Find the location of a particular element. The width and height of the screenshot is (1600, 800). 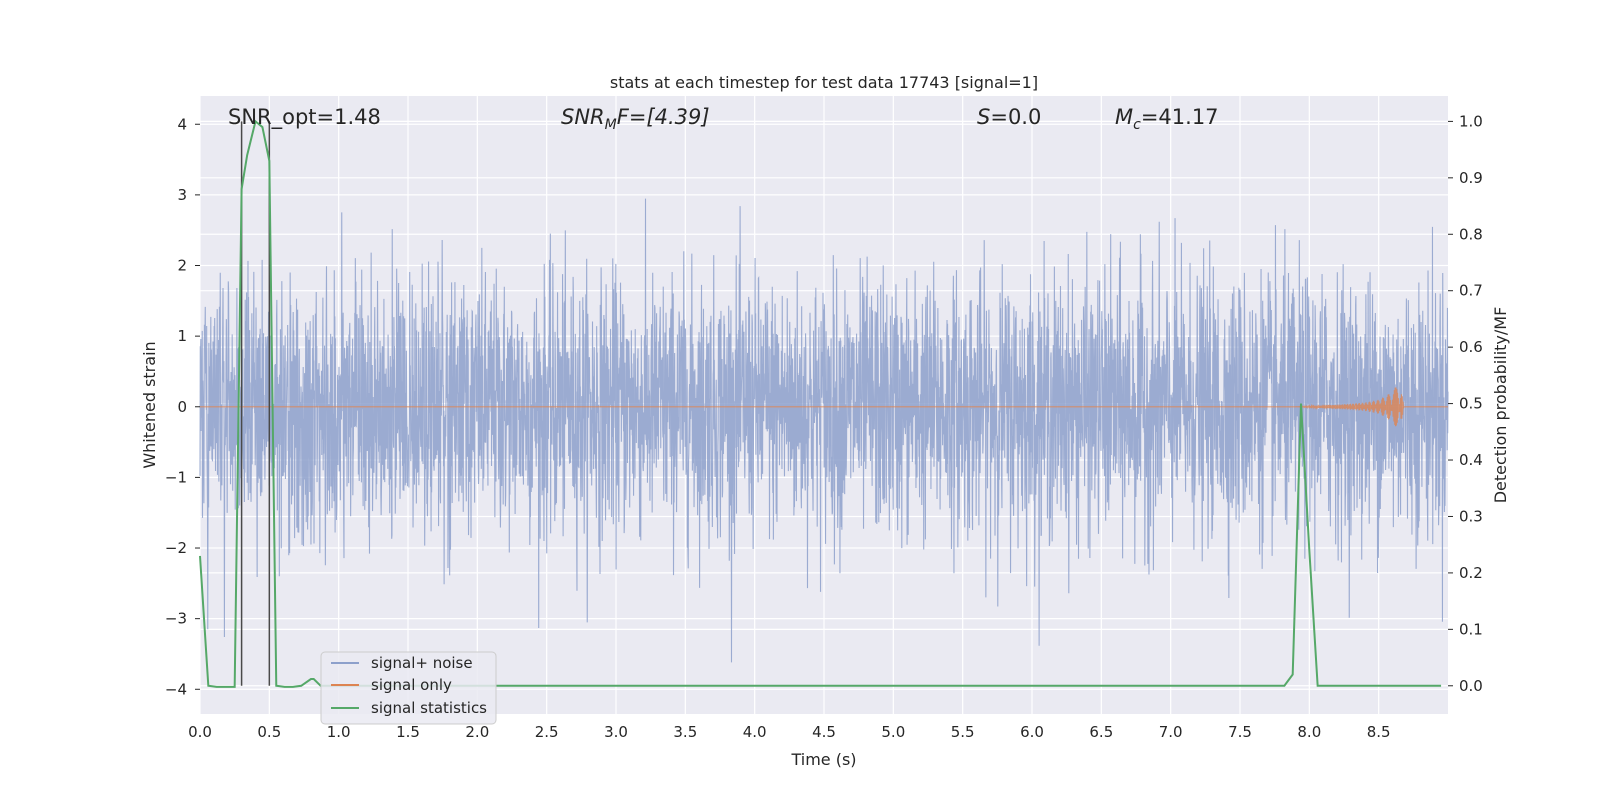

annotation-snr-mf-symbol: SNR is located at coordinates (583, 117).